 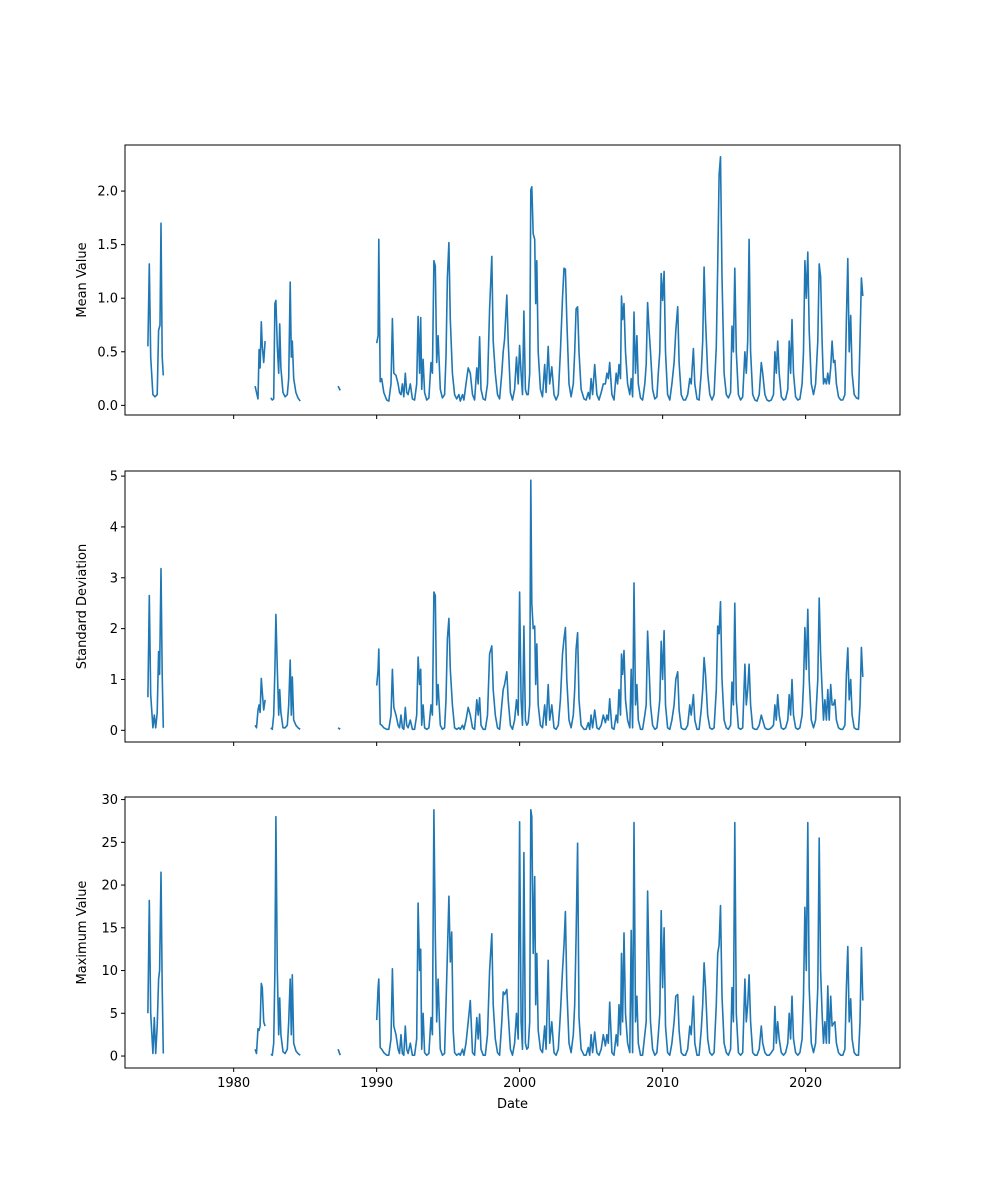 What do you see at coordinates (107, 299) in the screenshot?
I see `y-tick-label: 1.0` at bounding box center [107, 299].